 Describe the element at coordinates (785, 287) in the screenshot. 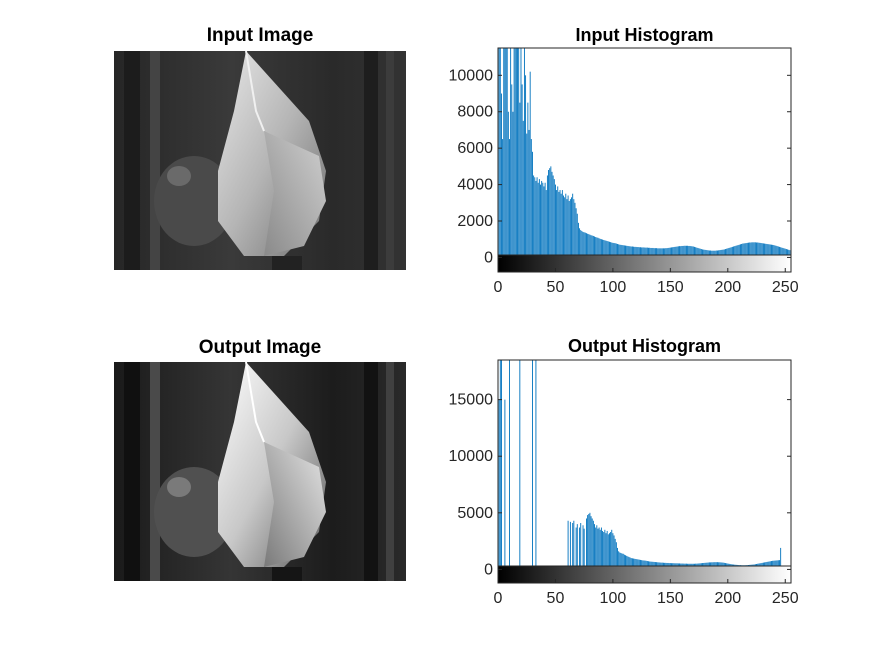

I see `x-tick-label: 250` at that location.